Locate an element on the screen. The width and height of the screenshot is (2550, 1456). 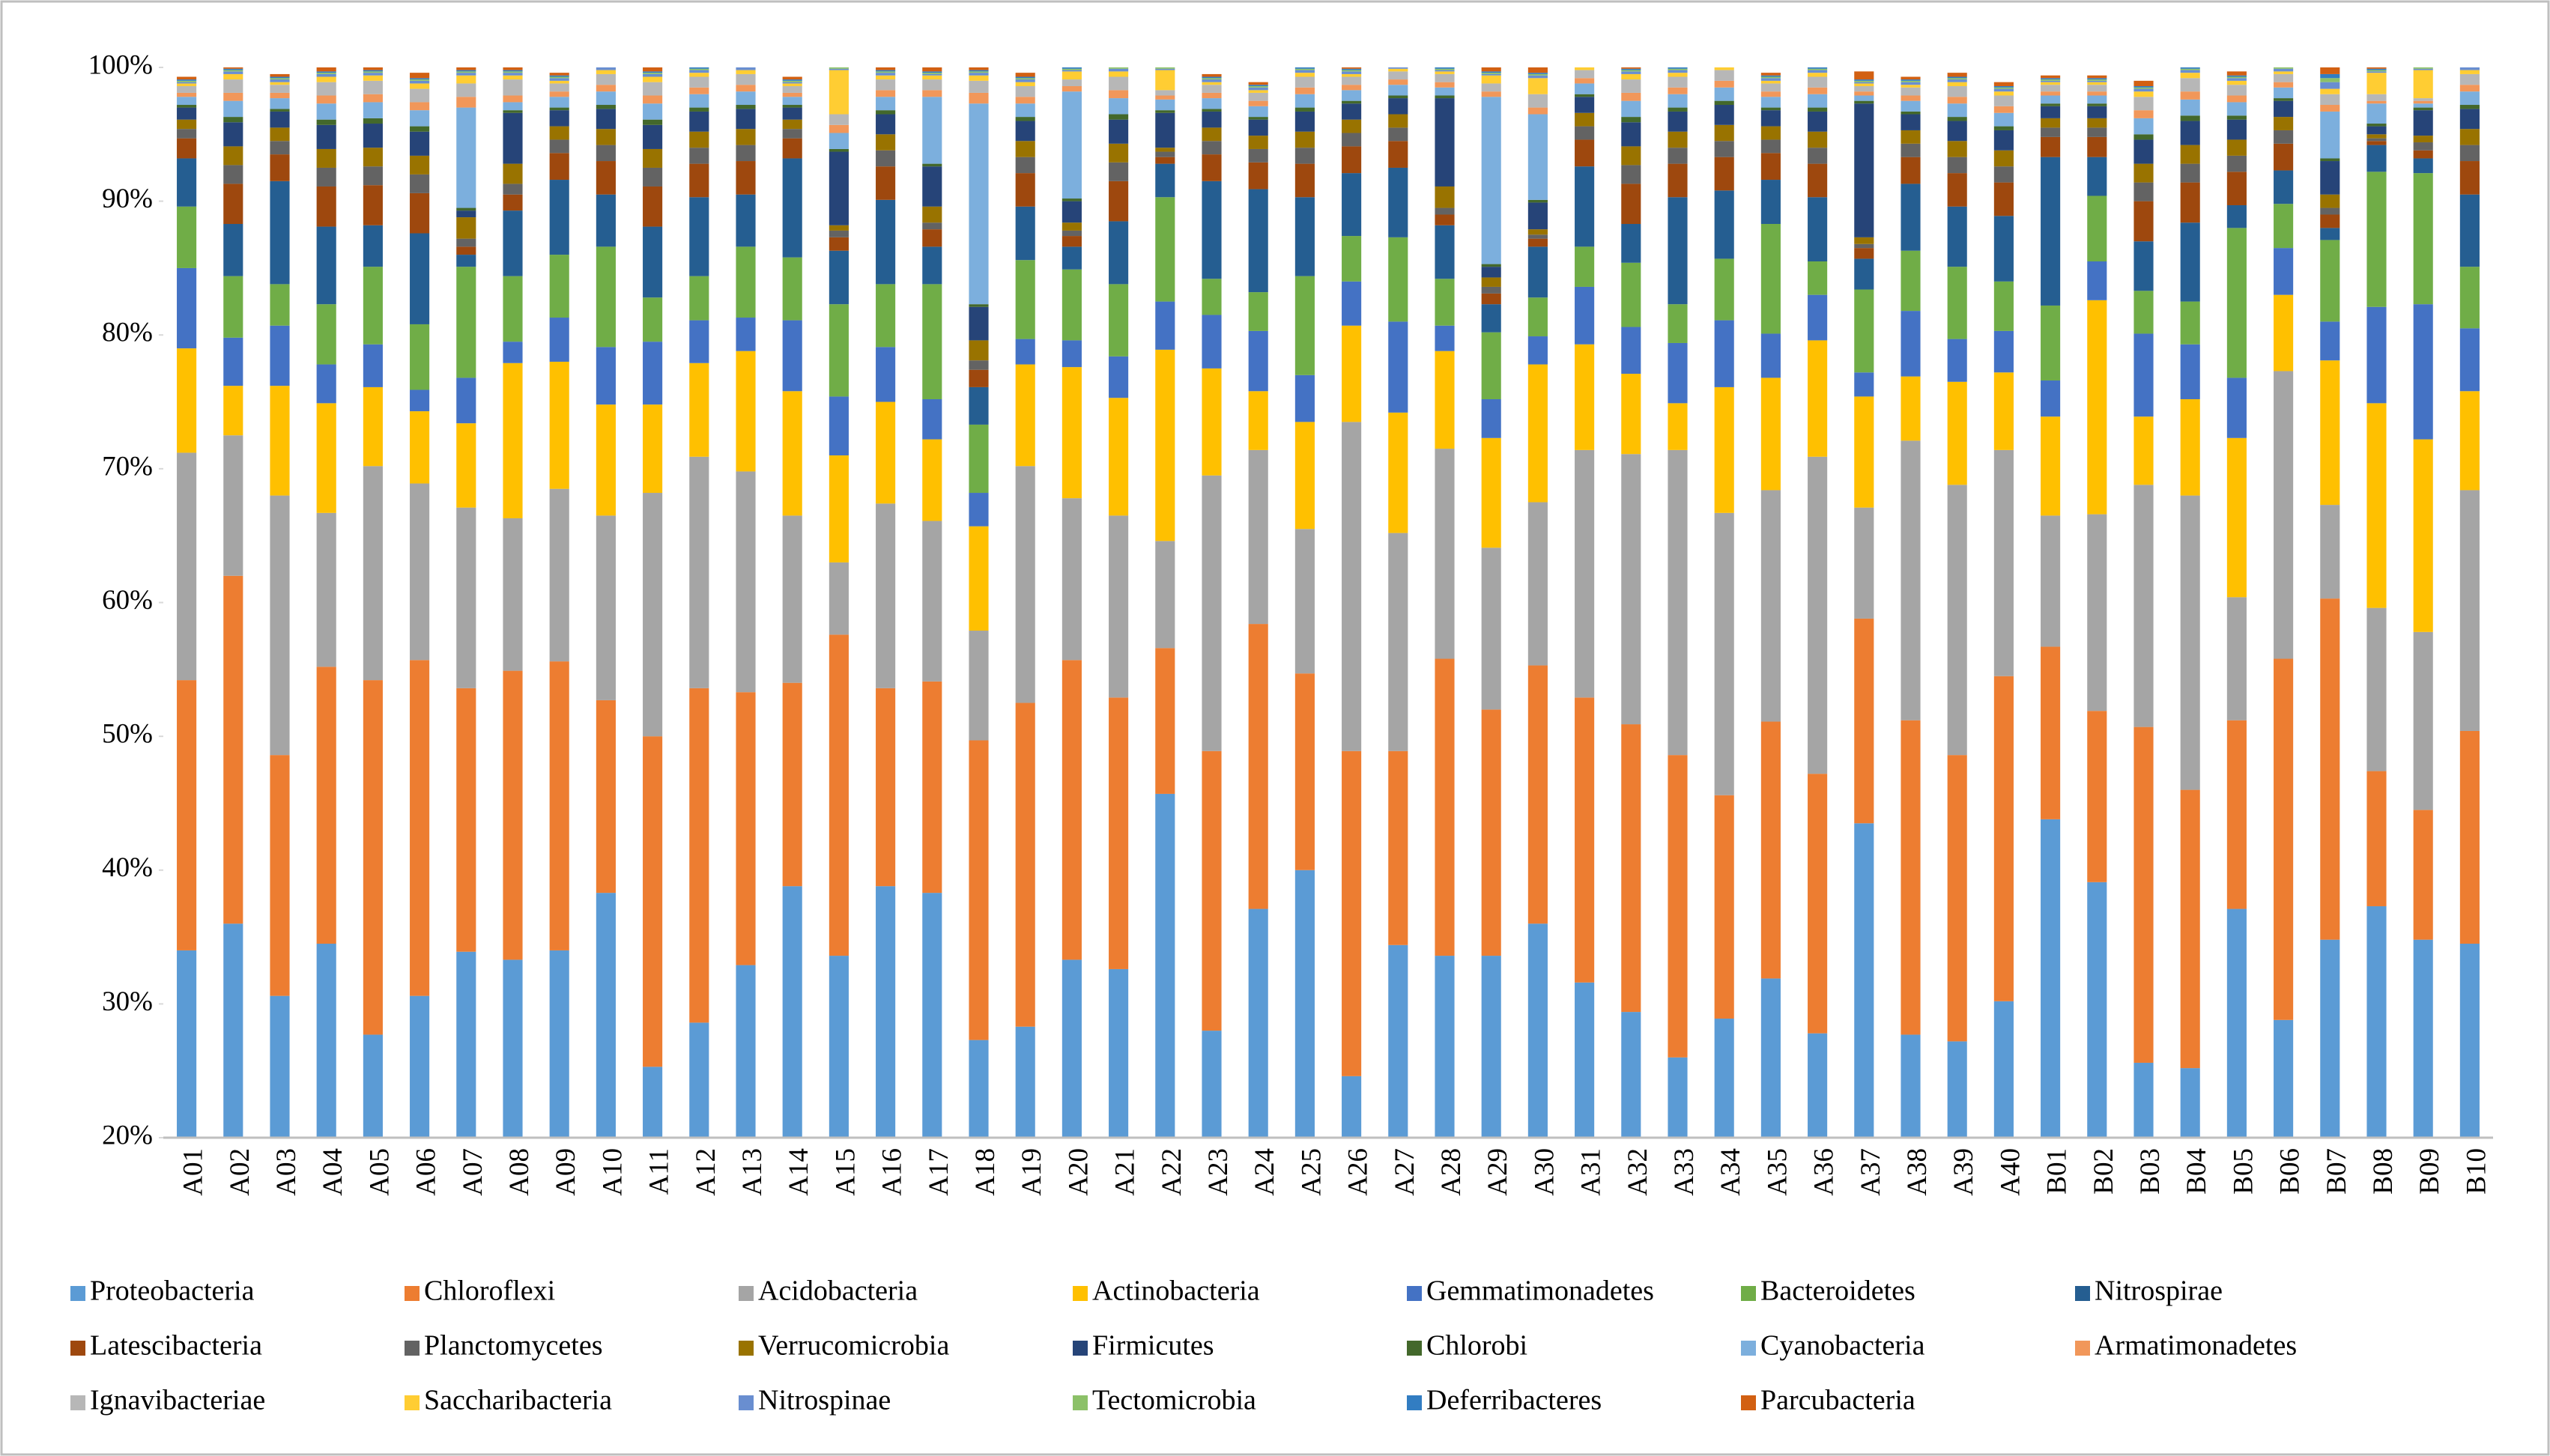
x-tick-label: A20 is located at coordinates (1078, 1172).